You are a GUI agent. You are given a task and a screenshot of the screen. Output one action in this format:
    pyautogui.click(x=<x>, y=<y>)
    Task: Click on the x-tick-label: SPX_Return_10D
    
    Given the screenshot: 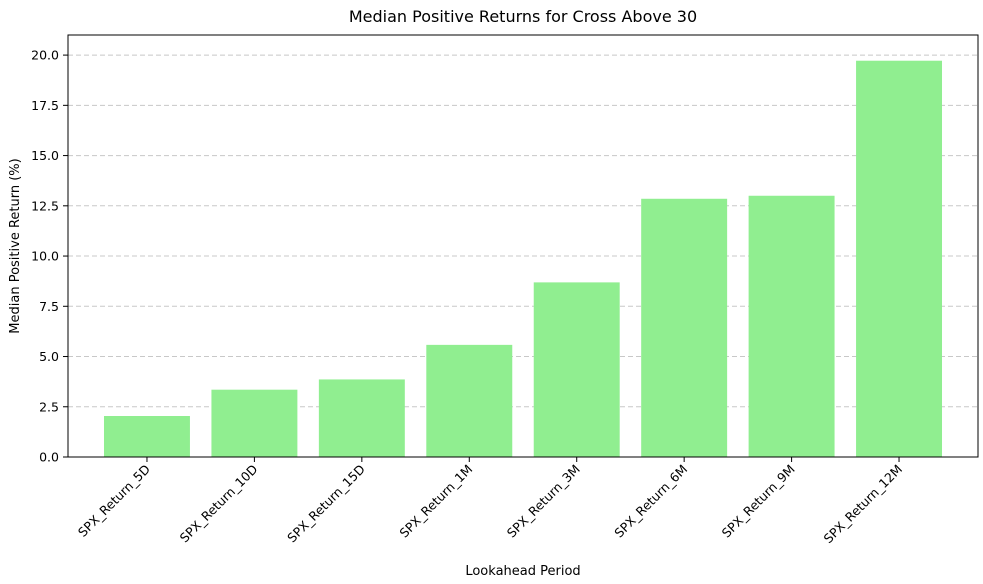 What is the action you would take?
    pyautogui.click(x=219, y=504)
    